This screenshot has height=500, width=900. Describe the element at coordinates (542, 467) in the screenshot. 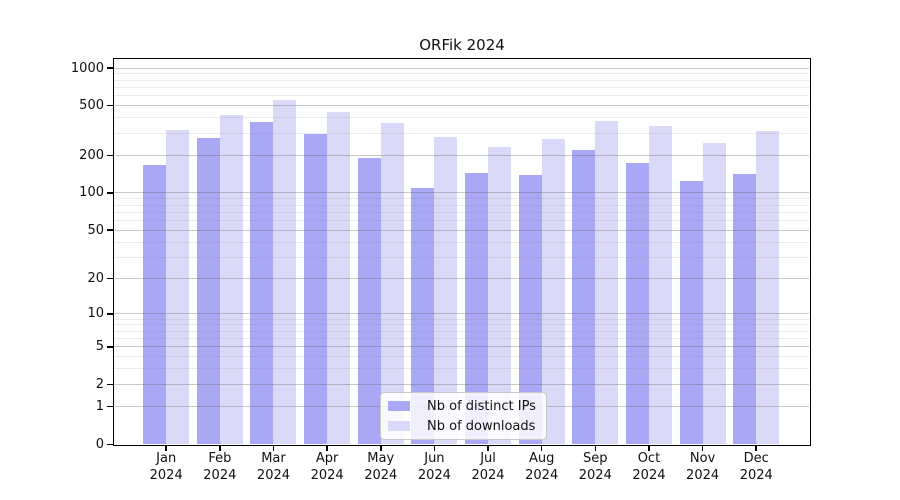

I see `x-axis-tick-label: Aug 2024` at that location.